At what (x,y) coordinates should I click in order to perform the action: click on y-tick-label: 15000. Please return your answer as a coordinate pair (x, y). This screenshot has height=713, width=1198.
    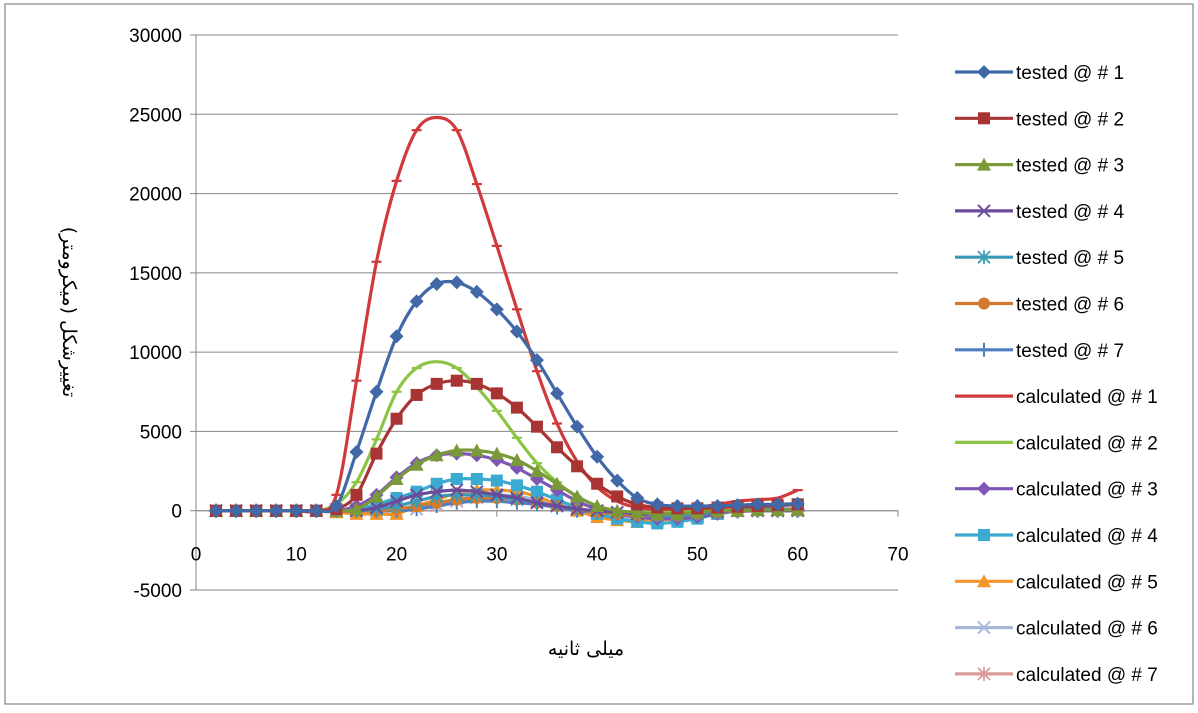
    Looking at the image, I should click on (155, 274).